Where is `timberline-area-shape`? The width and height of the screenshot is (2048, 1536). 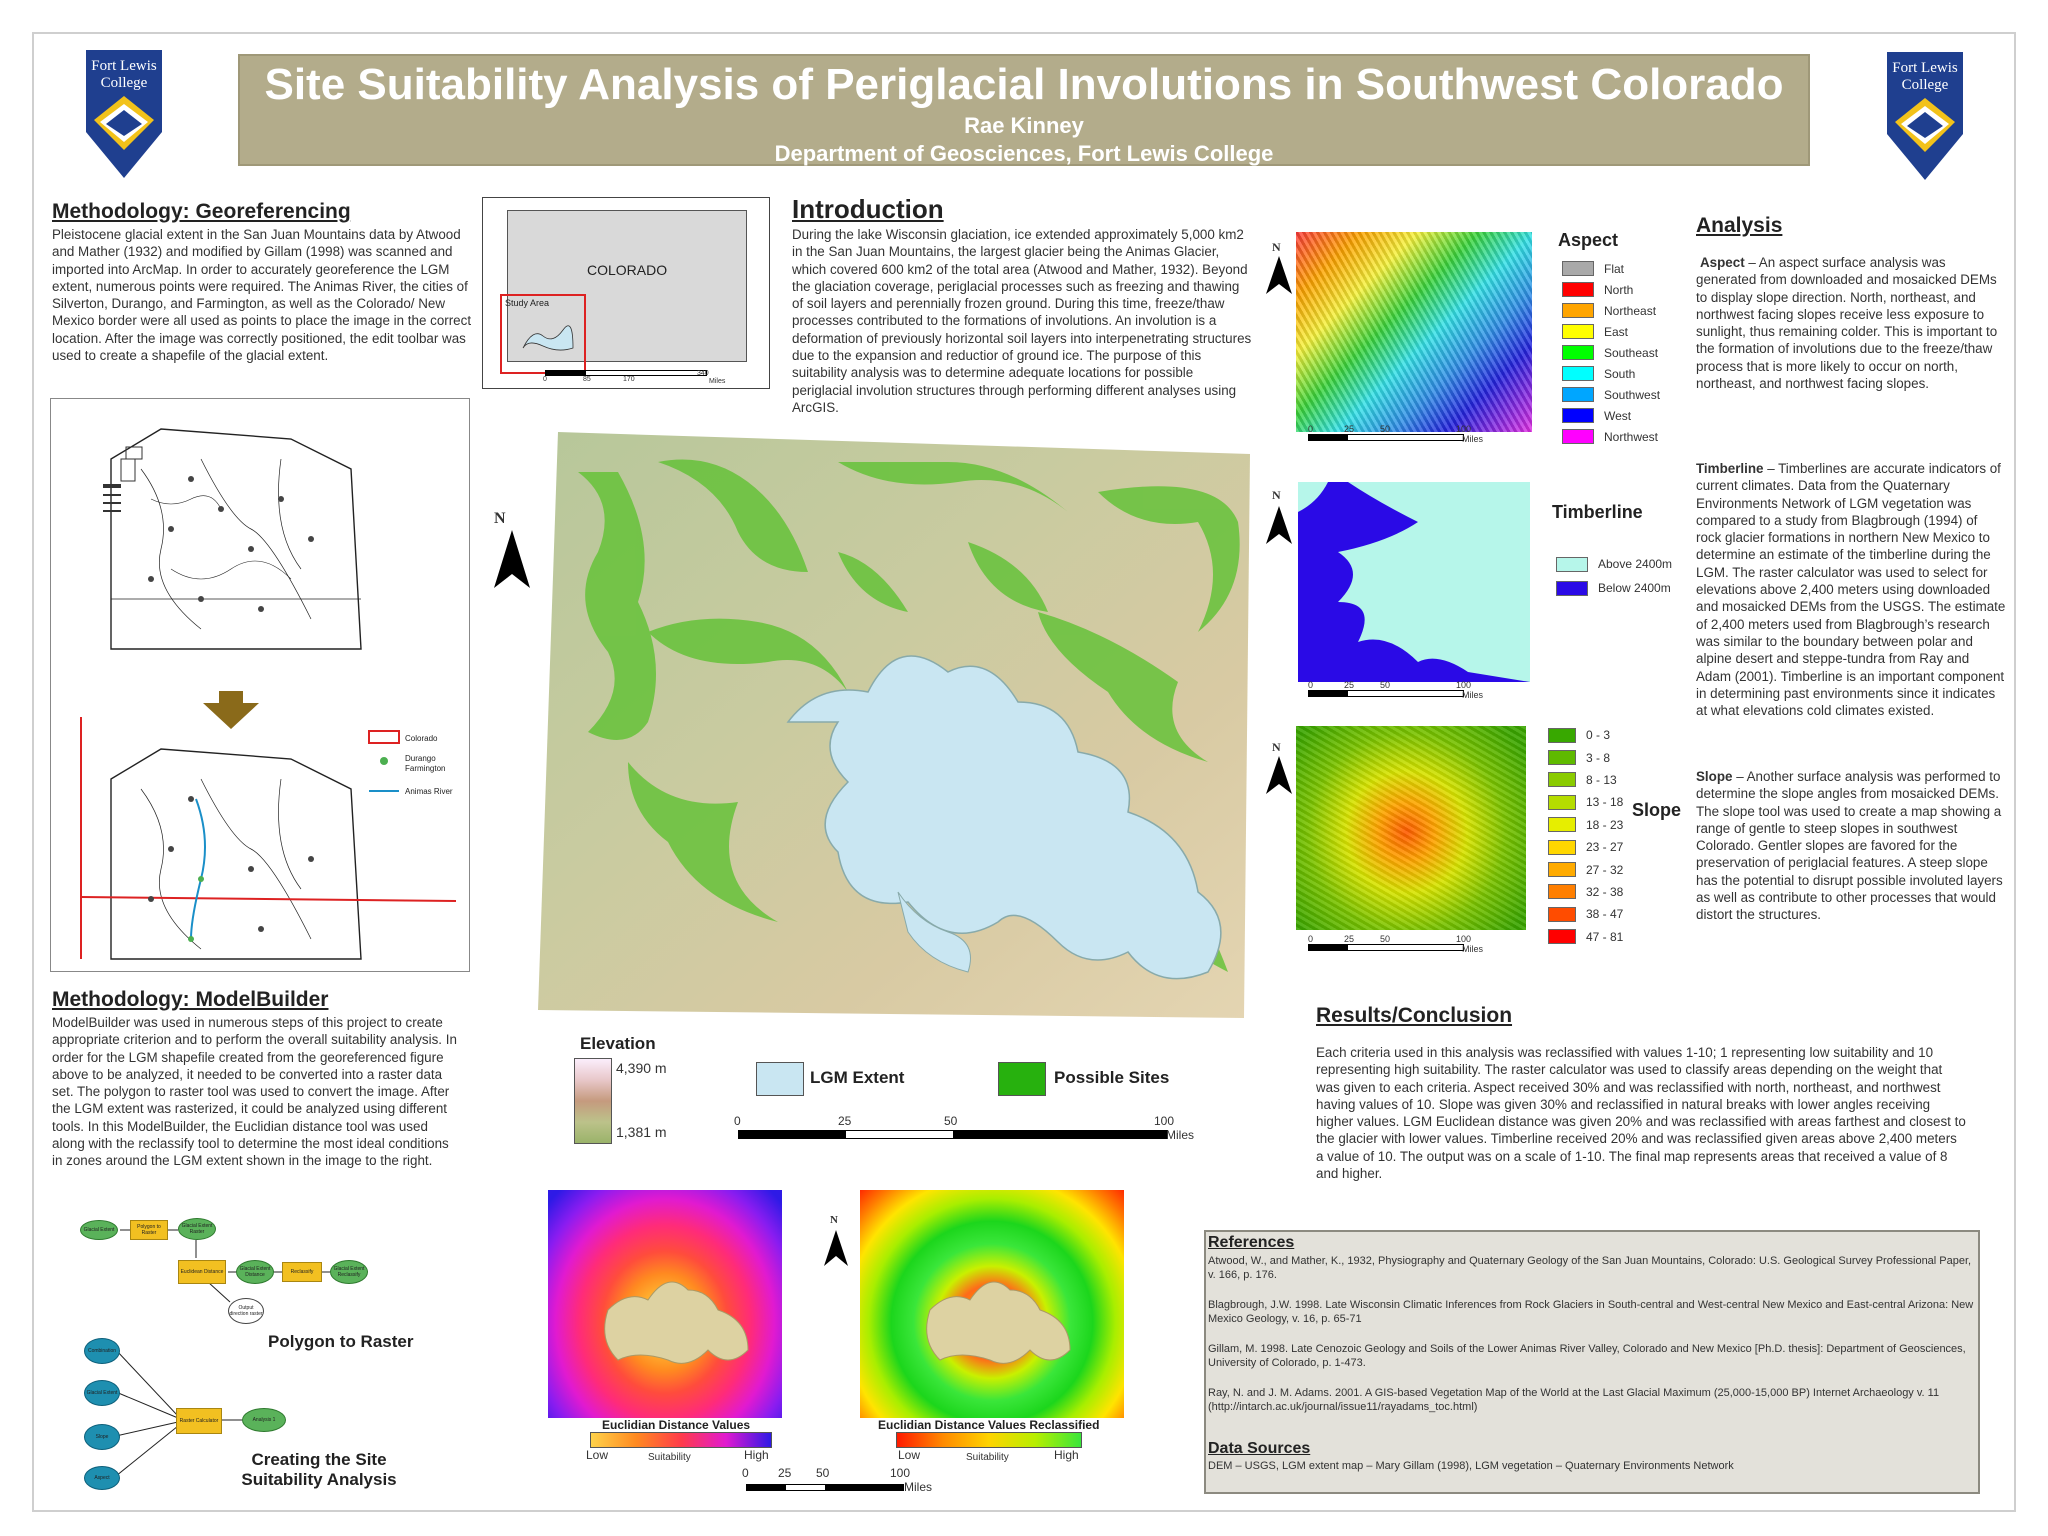
timberline-area-shape is located at coordinates (1414, 582).